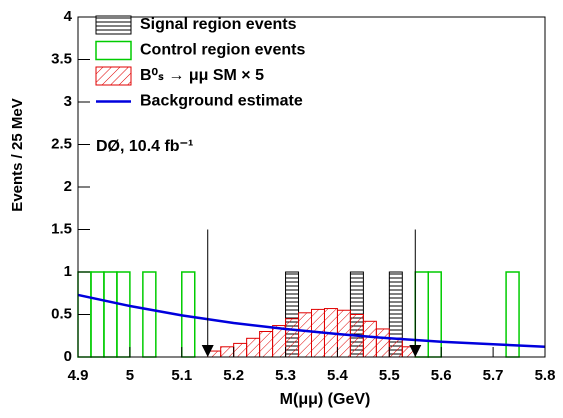 This screenshot has width=563, height=418. What do you see at coordinates (441, 375) in the screenshot?
I see `x-tick-label: 5.6` at bounding box center [441, 375].